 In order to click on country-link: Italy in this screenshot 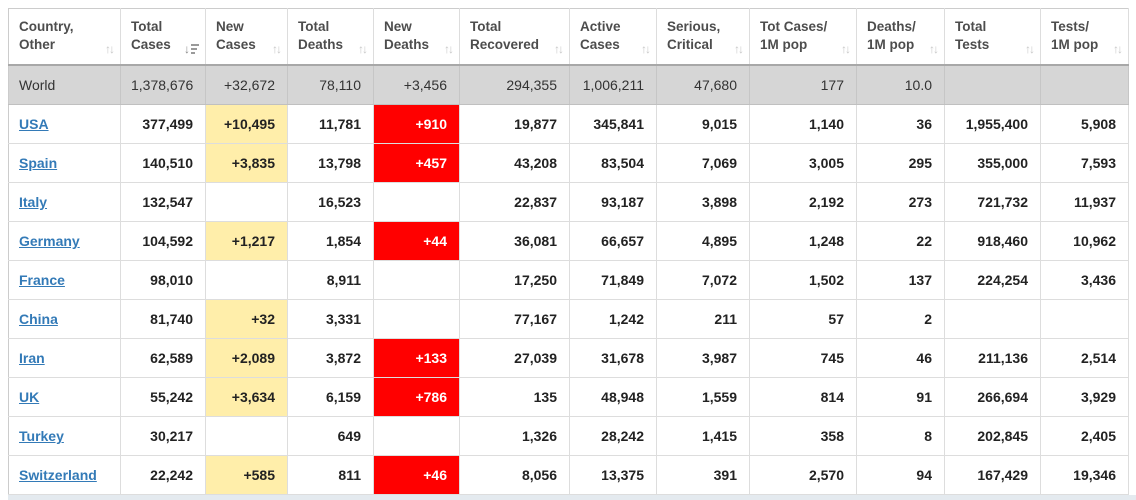, I will do `click(33, 202)`.